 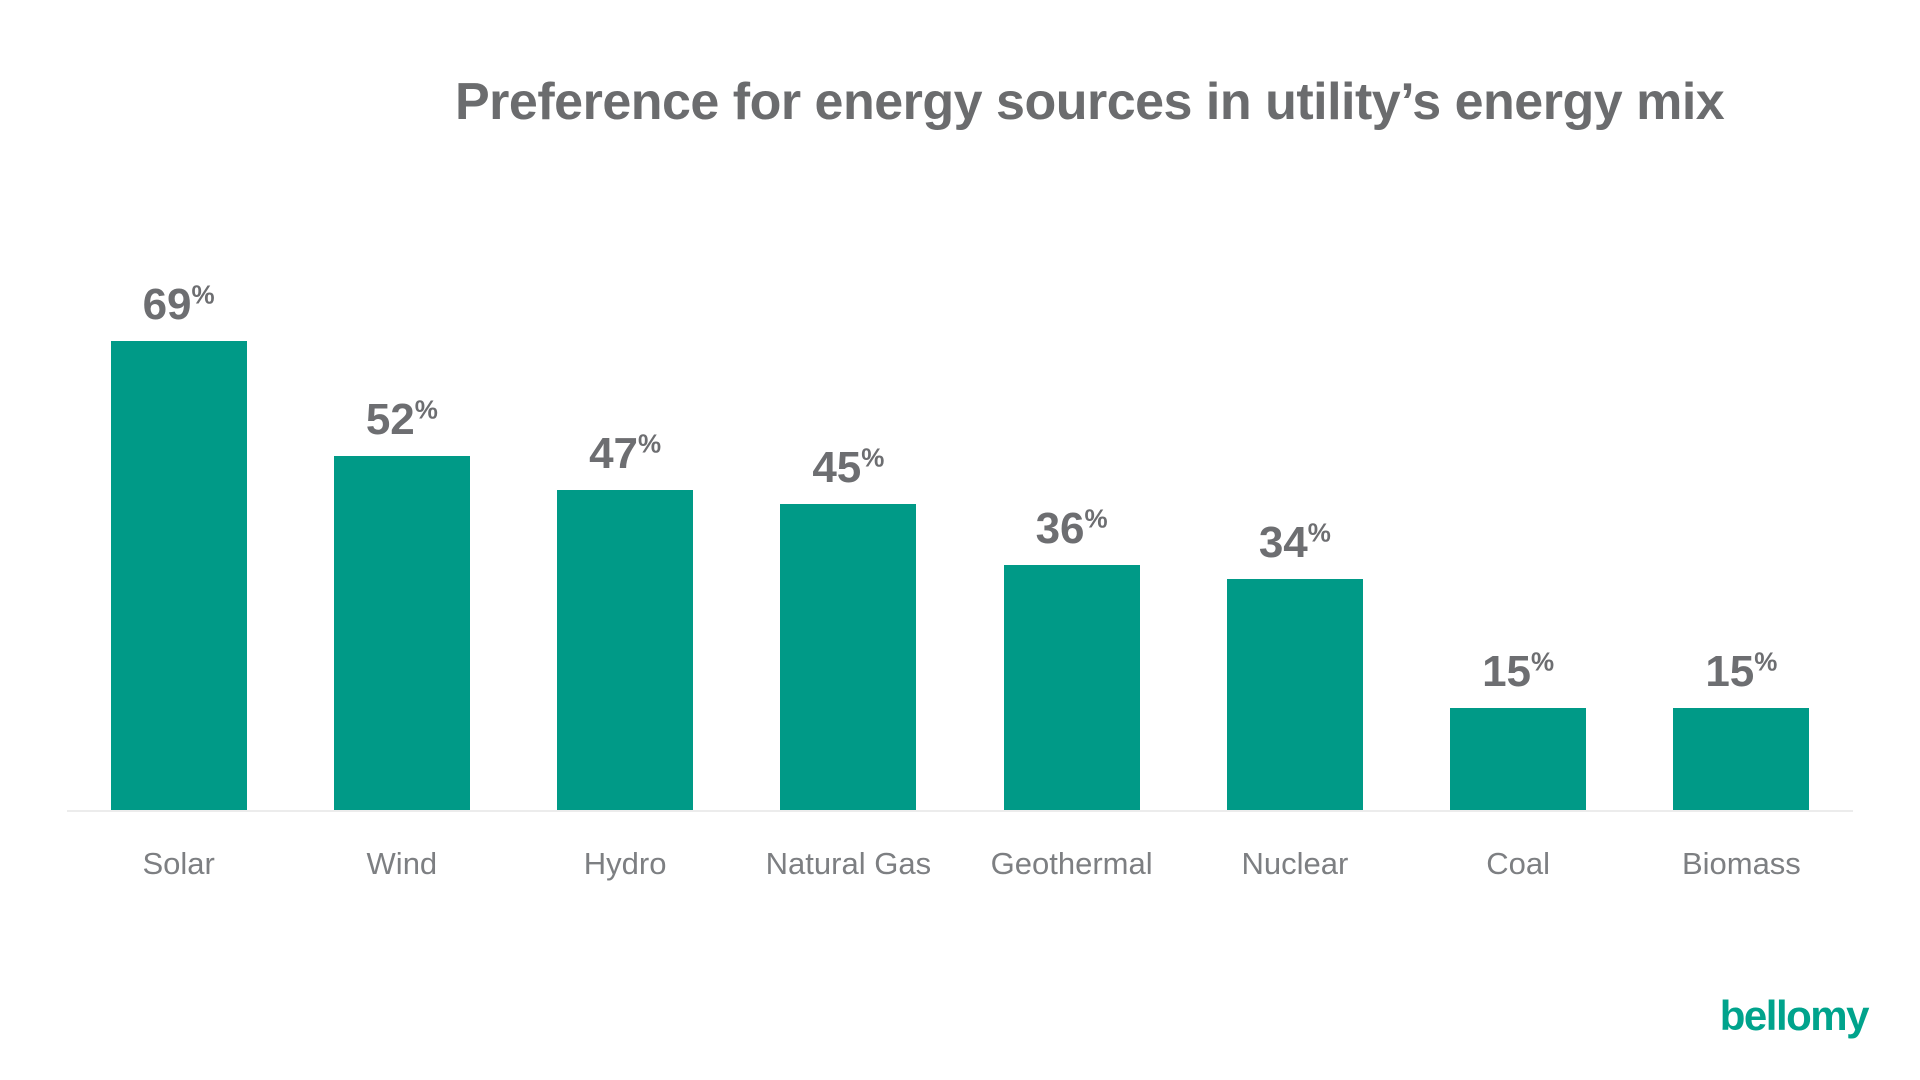 What do you see at coordinates (848, 467) in the screenshot?
I see `value-label: 45%` at bounding box center [848, 467].